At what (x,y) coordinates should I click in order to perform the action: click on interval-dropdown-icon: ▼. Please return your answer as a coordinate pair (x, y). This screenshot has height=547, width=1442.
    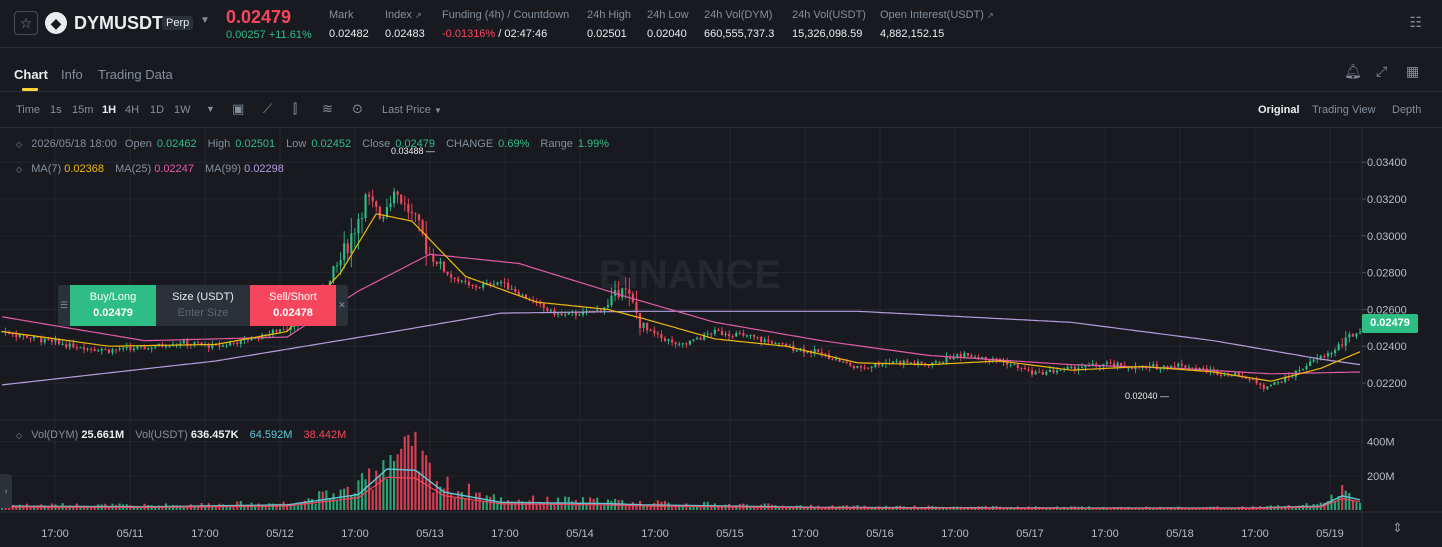
    Looking at the image, I should click on (210, 109).